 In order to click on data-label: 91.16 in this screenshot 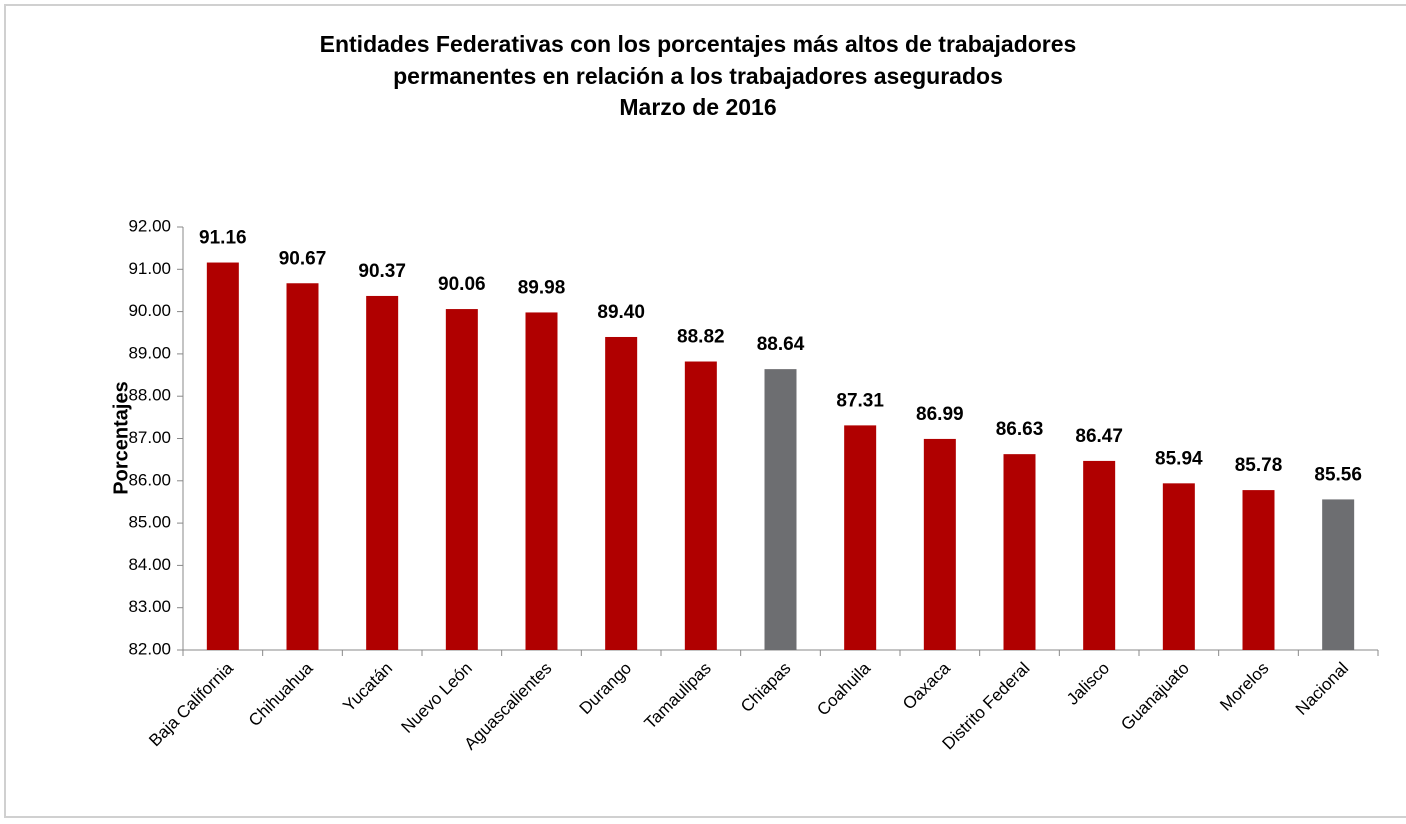, I will do `click(223, 238)`.